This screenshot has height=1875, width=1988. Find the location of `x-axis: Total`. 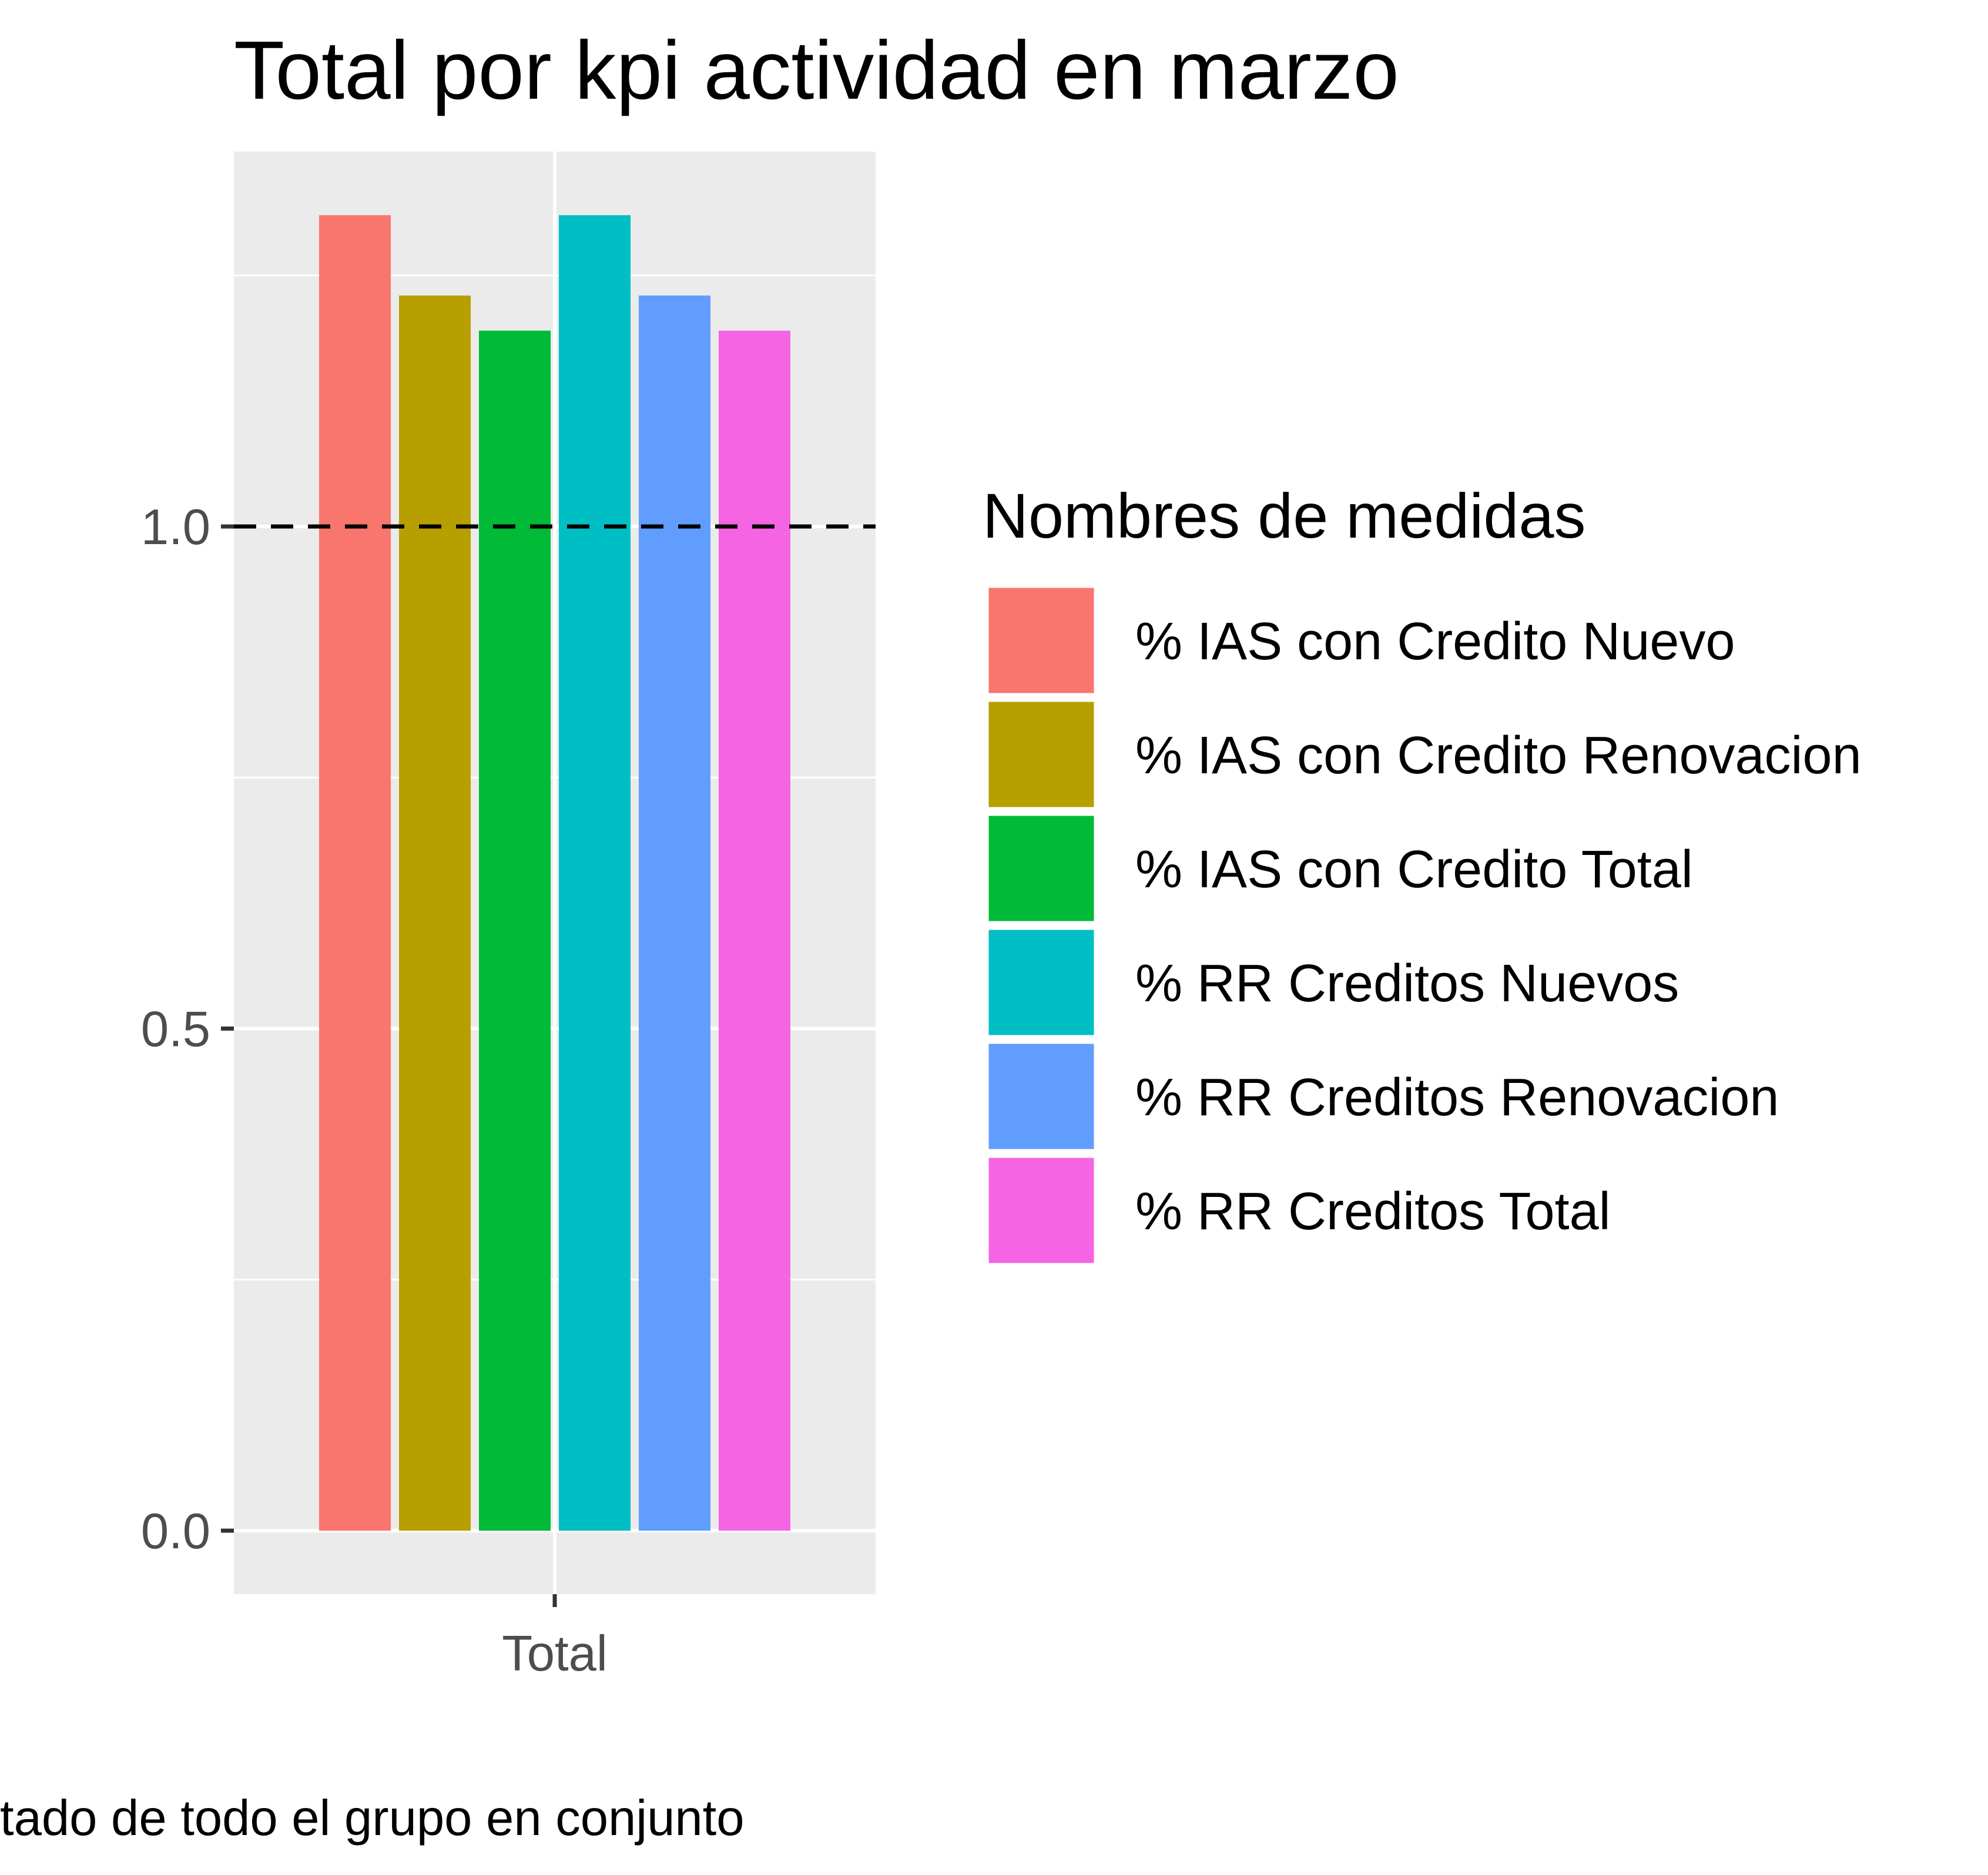

x-axis: Total is located at coordinates (555, 1638).